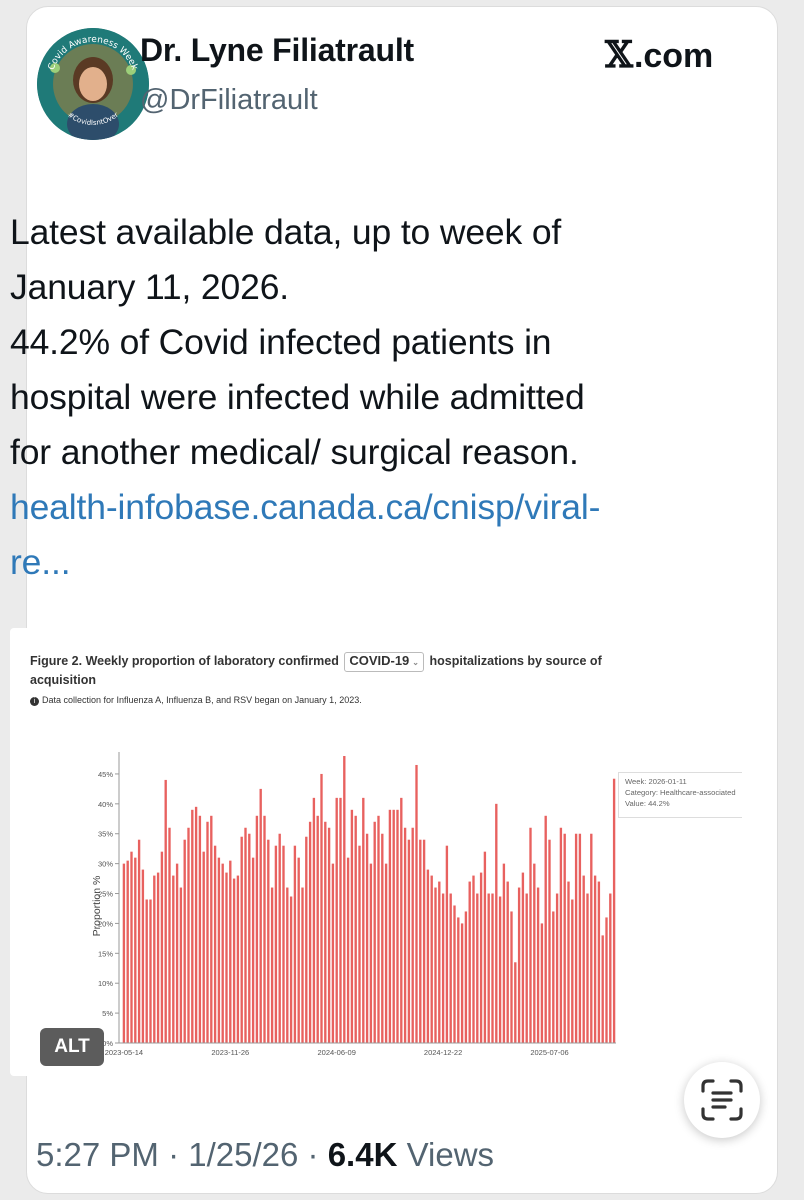 Image resolution: width=804 pixels, height=1200 pixels. I want to click on avatar: Covid Awareness Week #CovidIsntOver, so click(93, 84).